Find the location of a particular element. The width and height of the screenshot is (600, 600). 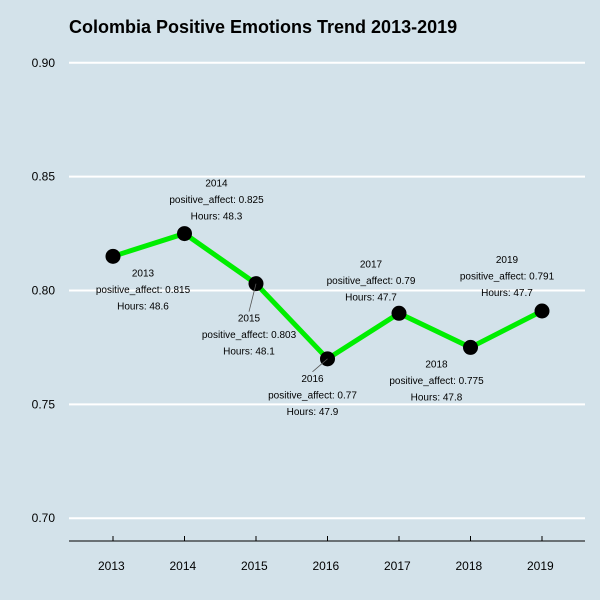

y-tick-label-0.75: 0.75 is located at coordinates (44, 404).